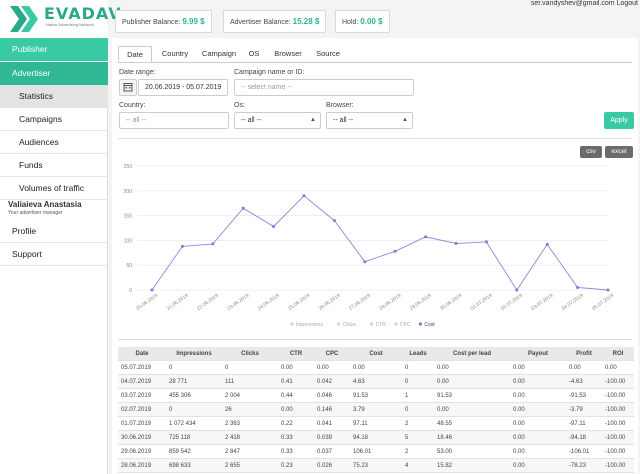  I want to click on country-label: Country:, so click(132, 105).